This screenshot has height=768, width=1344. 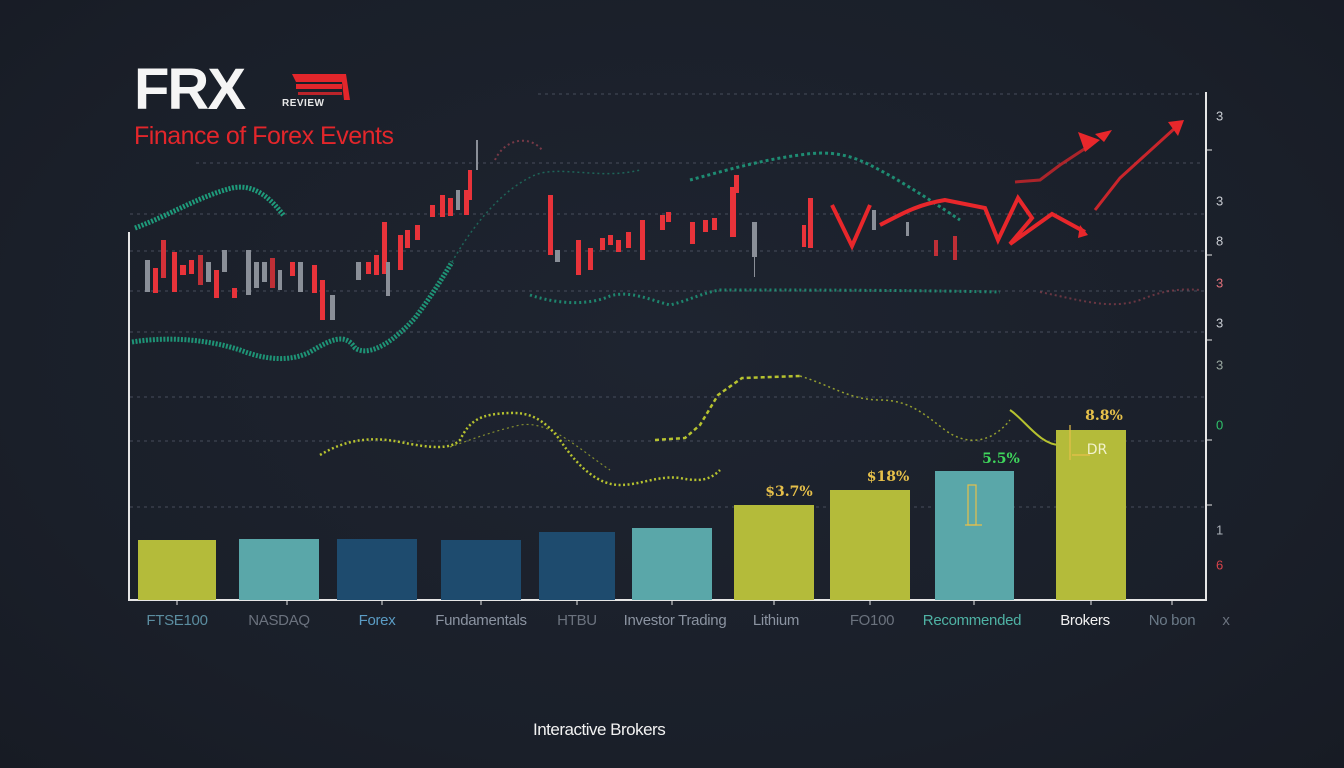 What do you see at coordinates (279, 620) in the screenshot?
I see `x-axis-label: NASDAQ` at bounding box center [279, 620].